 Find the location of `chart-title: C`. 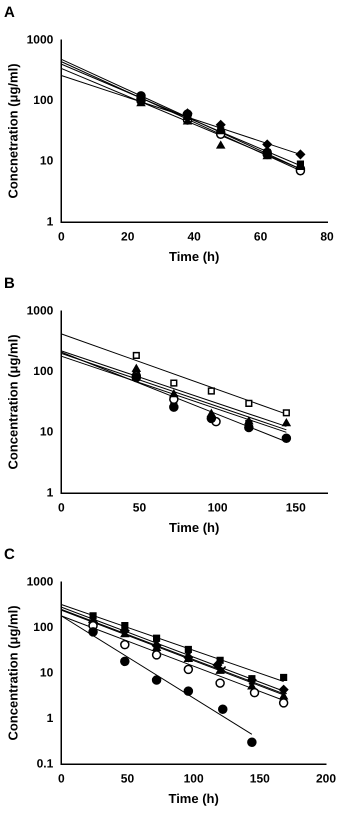

chart-title: C is located at coordinates (9, 555).